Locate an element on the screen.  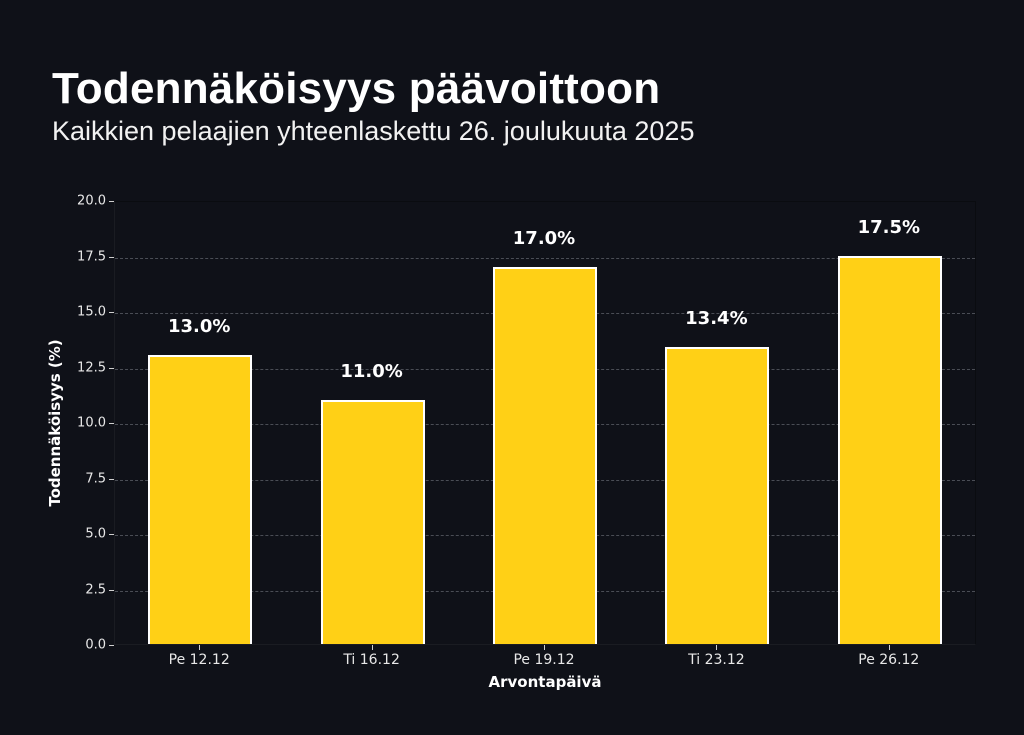
x-axis-label: Arvontapäivä is located at coordinates (545, 682).